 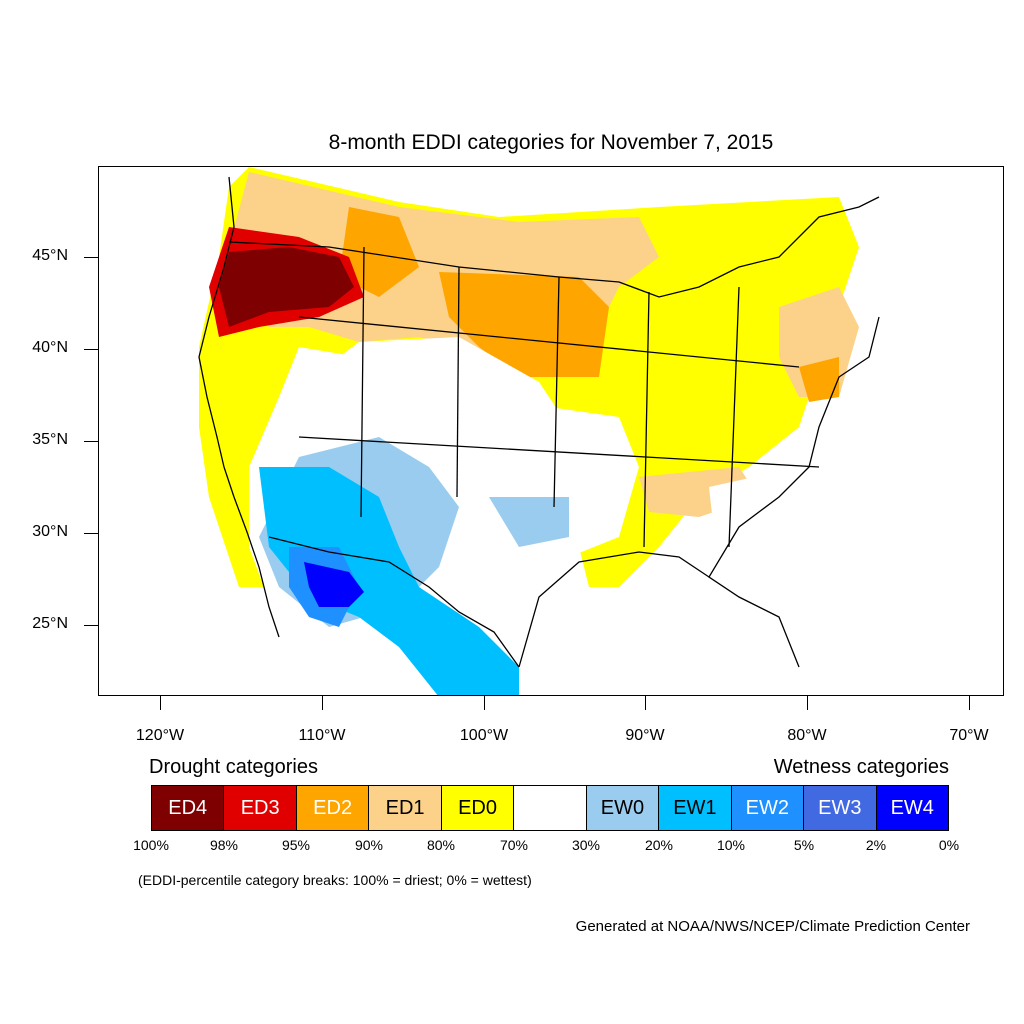 What do you see at coordinates (379, 252) in the screenshot?
I see `ed2-area-west` at bounding box center [379, 252].